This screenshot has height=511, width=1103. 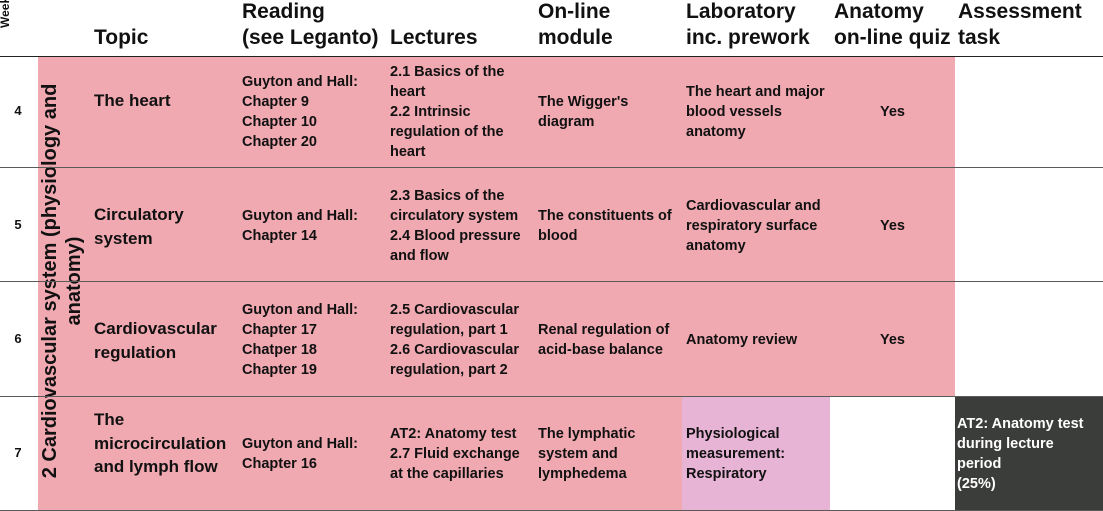 I want to click on online-module-cell: The Wigger's diagram, so click(x=583, y=112).